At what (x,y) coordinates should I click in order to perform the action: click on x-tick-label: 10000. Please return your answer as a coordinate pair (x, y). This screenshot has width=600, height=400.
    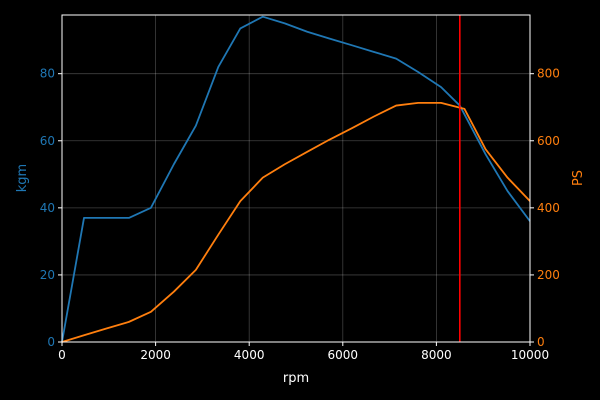
    Looking at the image, I should click on (530, 355).